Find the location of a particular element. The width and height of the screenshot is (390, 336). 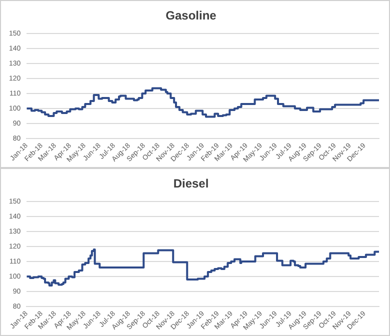

chart-title: Diesel is located at coordinates (191, 183).